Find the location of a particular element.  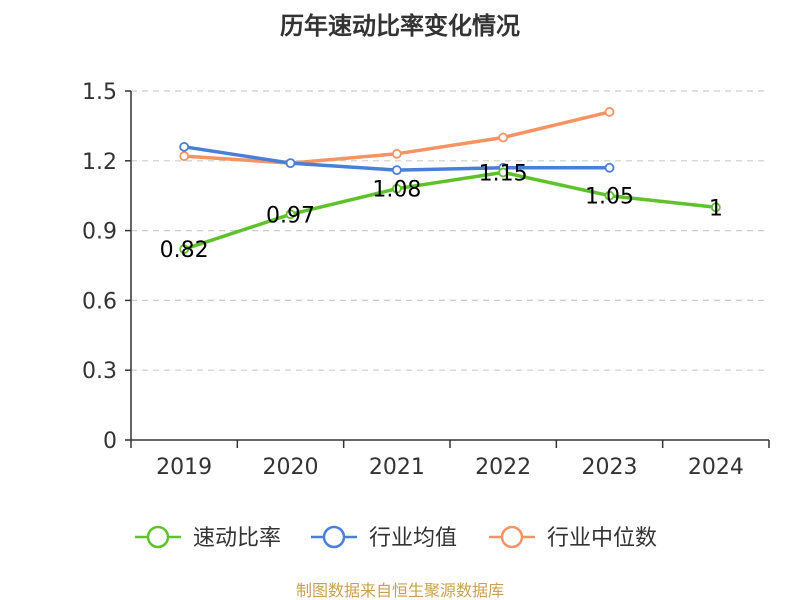

legend-item-1: 行业均值 is located at coordinates (384, 538).